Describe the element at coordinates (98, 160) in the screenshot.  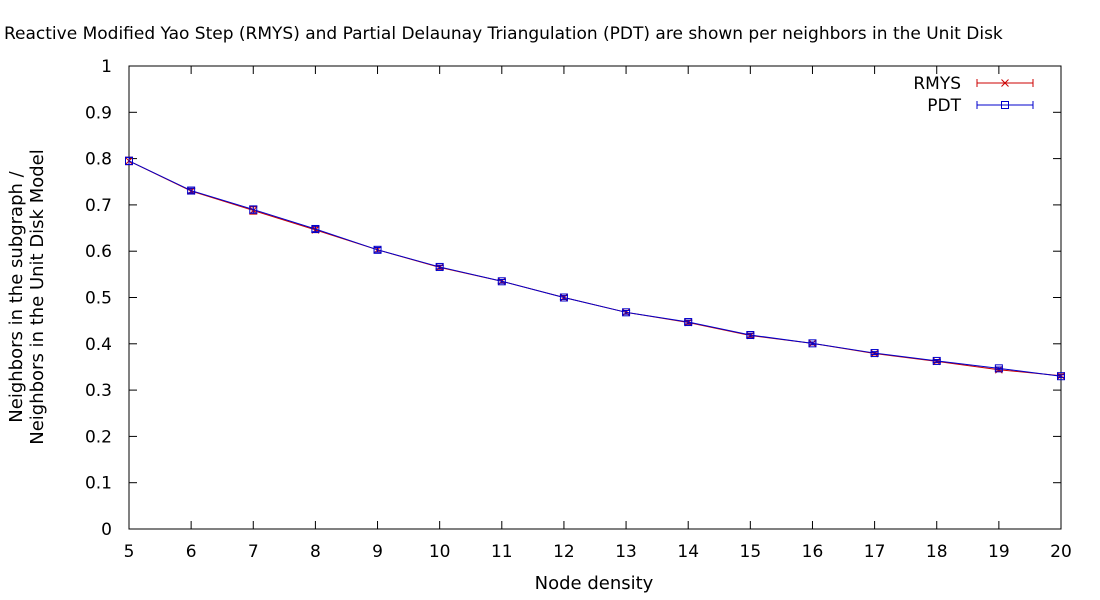
I see `y-tick-label: 0.8` at that location.